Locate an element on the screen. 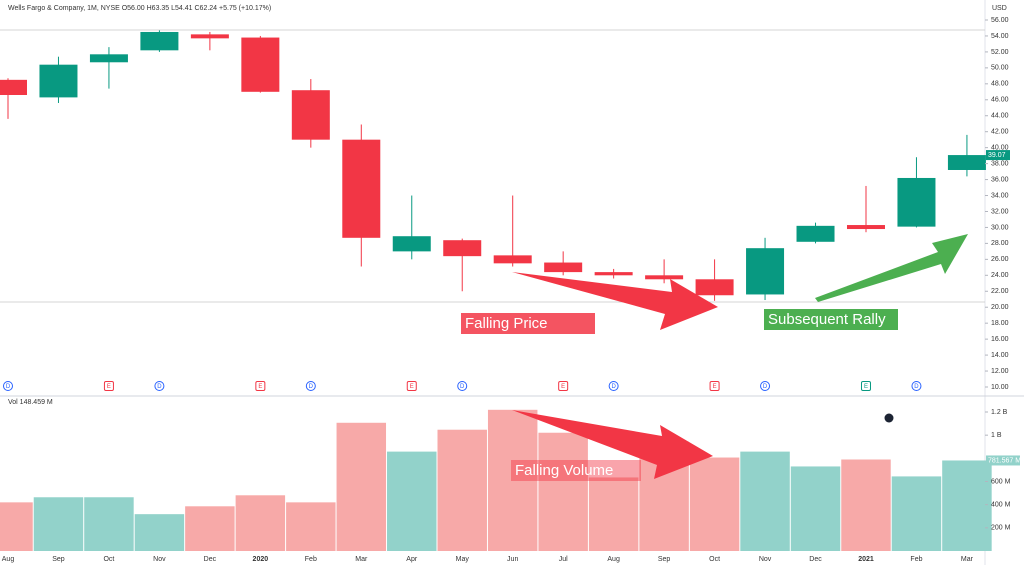 Image resolution: width=1024 pixels, height=565 pixels. y-tick-label: 20.00 is located at coordinates (1000, 307).